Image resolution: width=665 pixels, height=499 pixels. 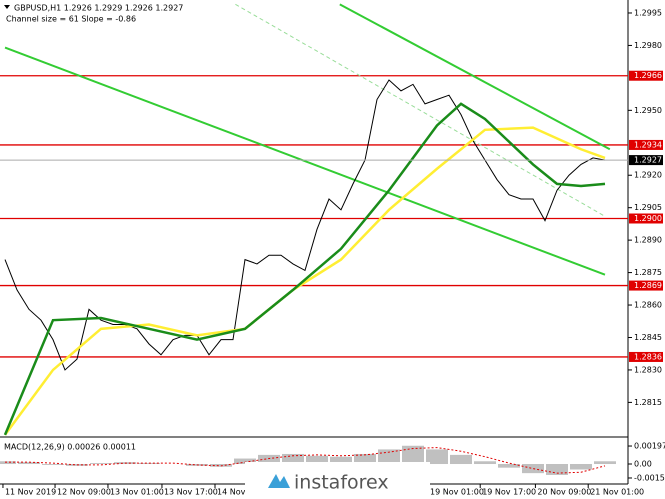 I want to click on y-tick-label: 1.2815, so click(x=648, y=402).